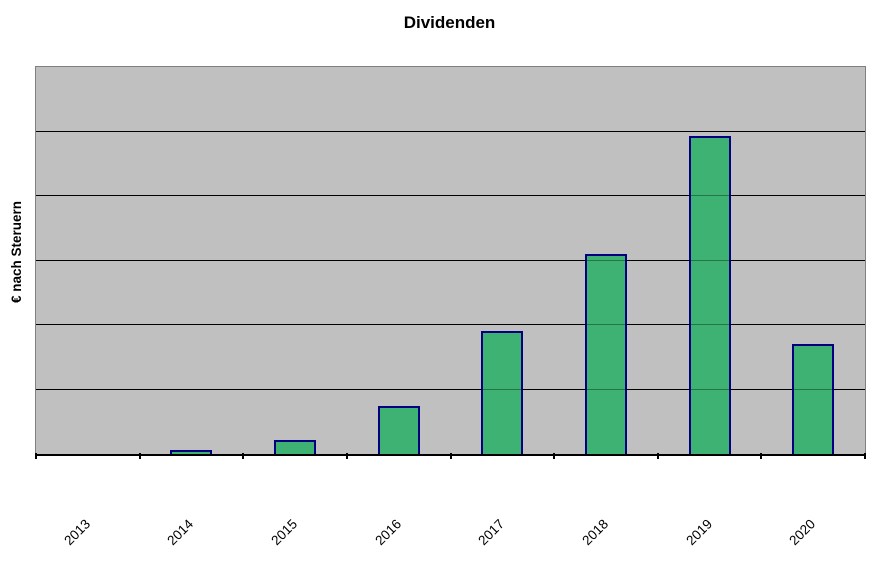  What do you see at coordinates (813, 399) in the screenshot?
I see `bar-2020` at bounding box center [813, 399].